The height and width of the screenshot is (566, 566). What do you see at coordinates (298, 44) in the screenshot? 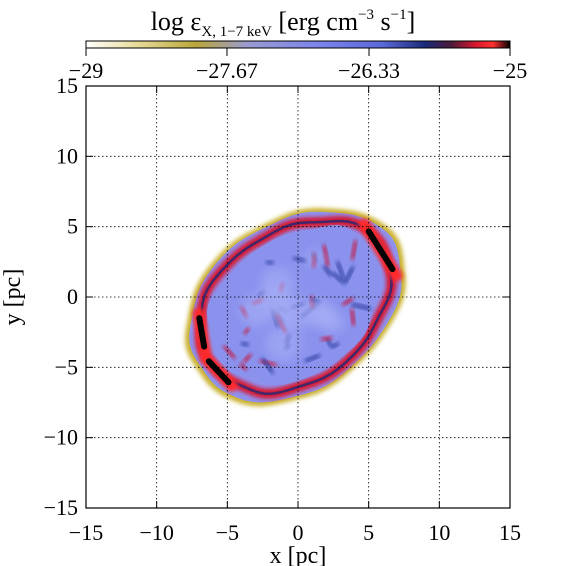
I see `colorbar` at bounding box center [298, 44].